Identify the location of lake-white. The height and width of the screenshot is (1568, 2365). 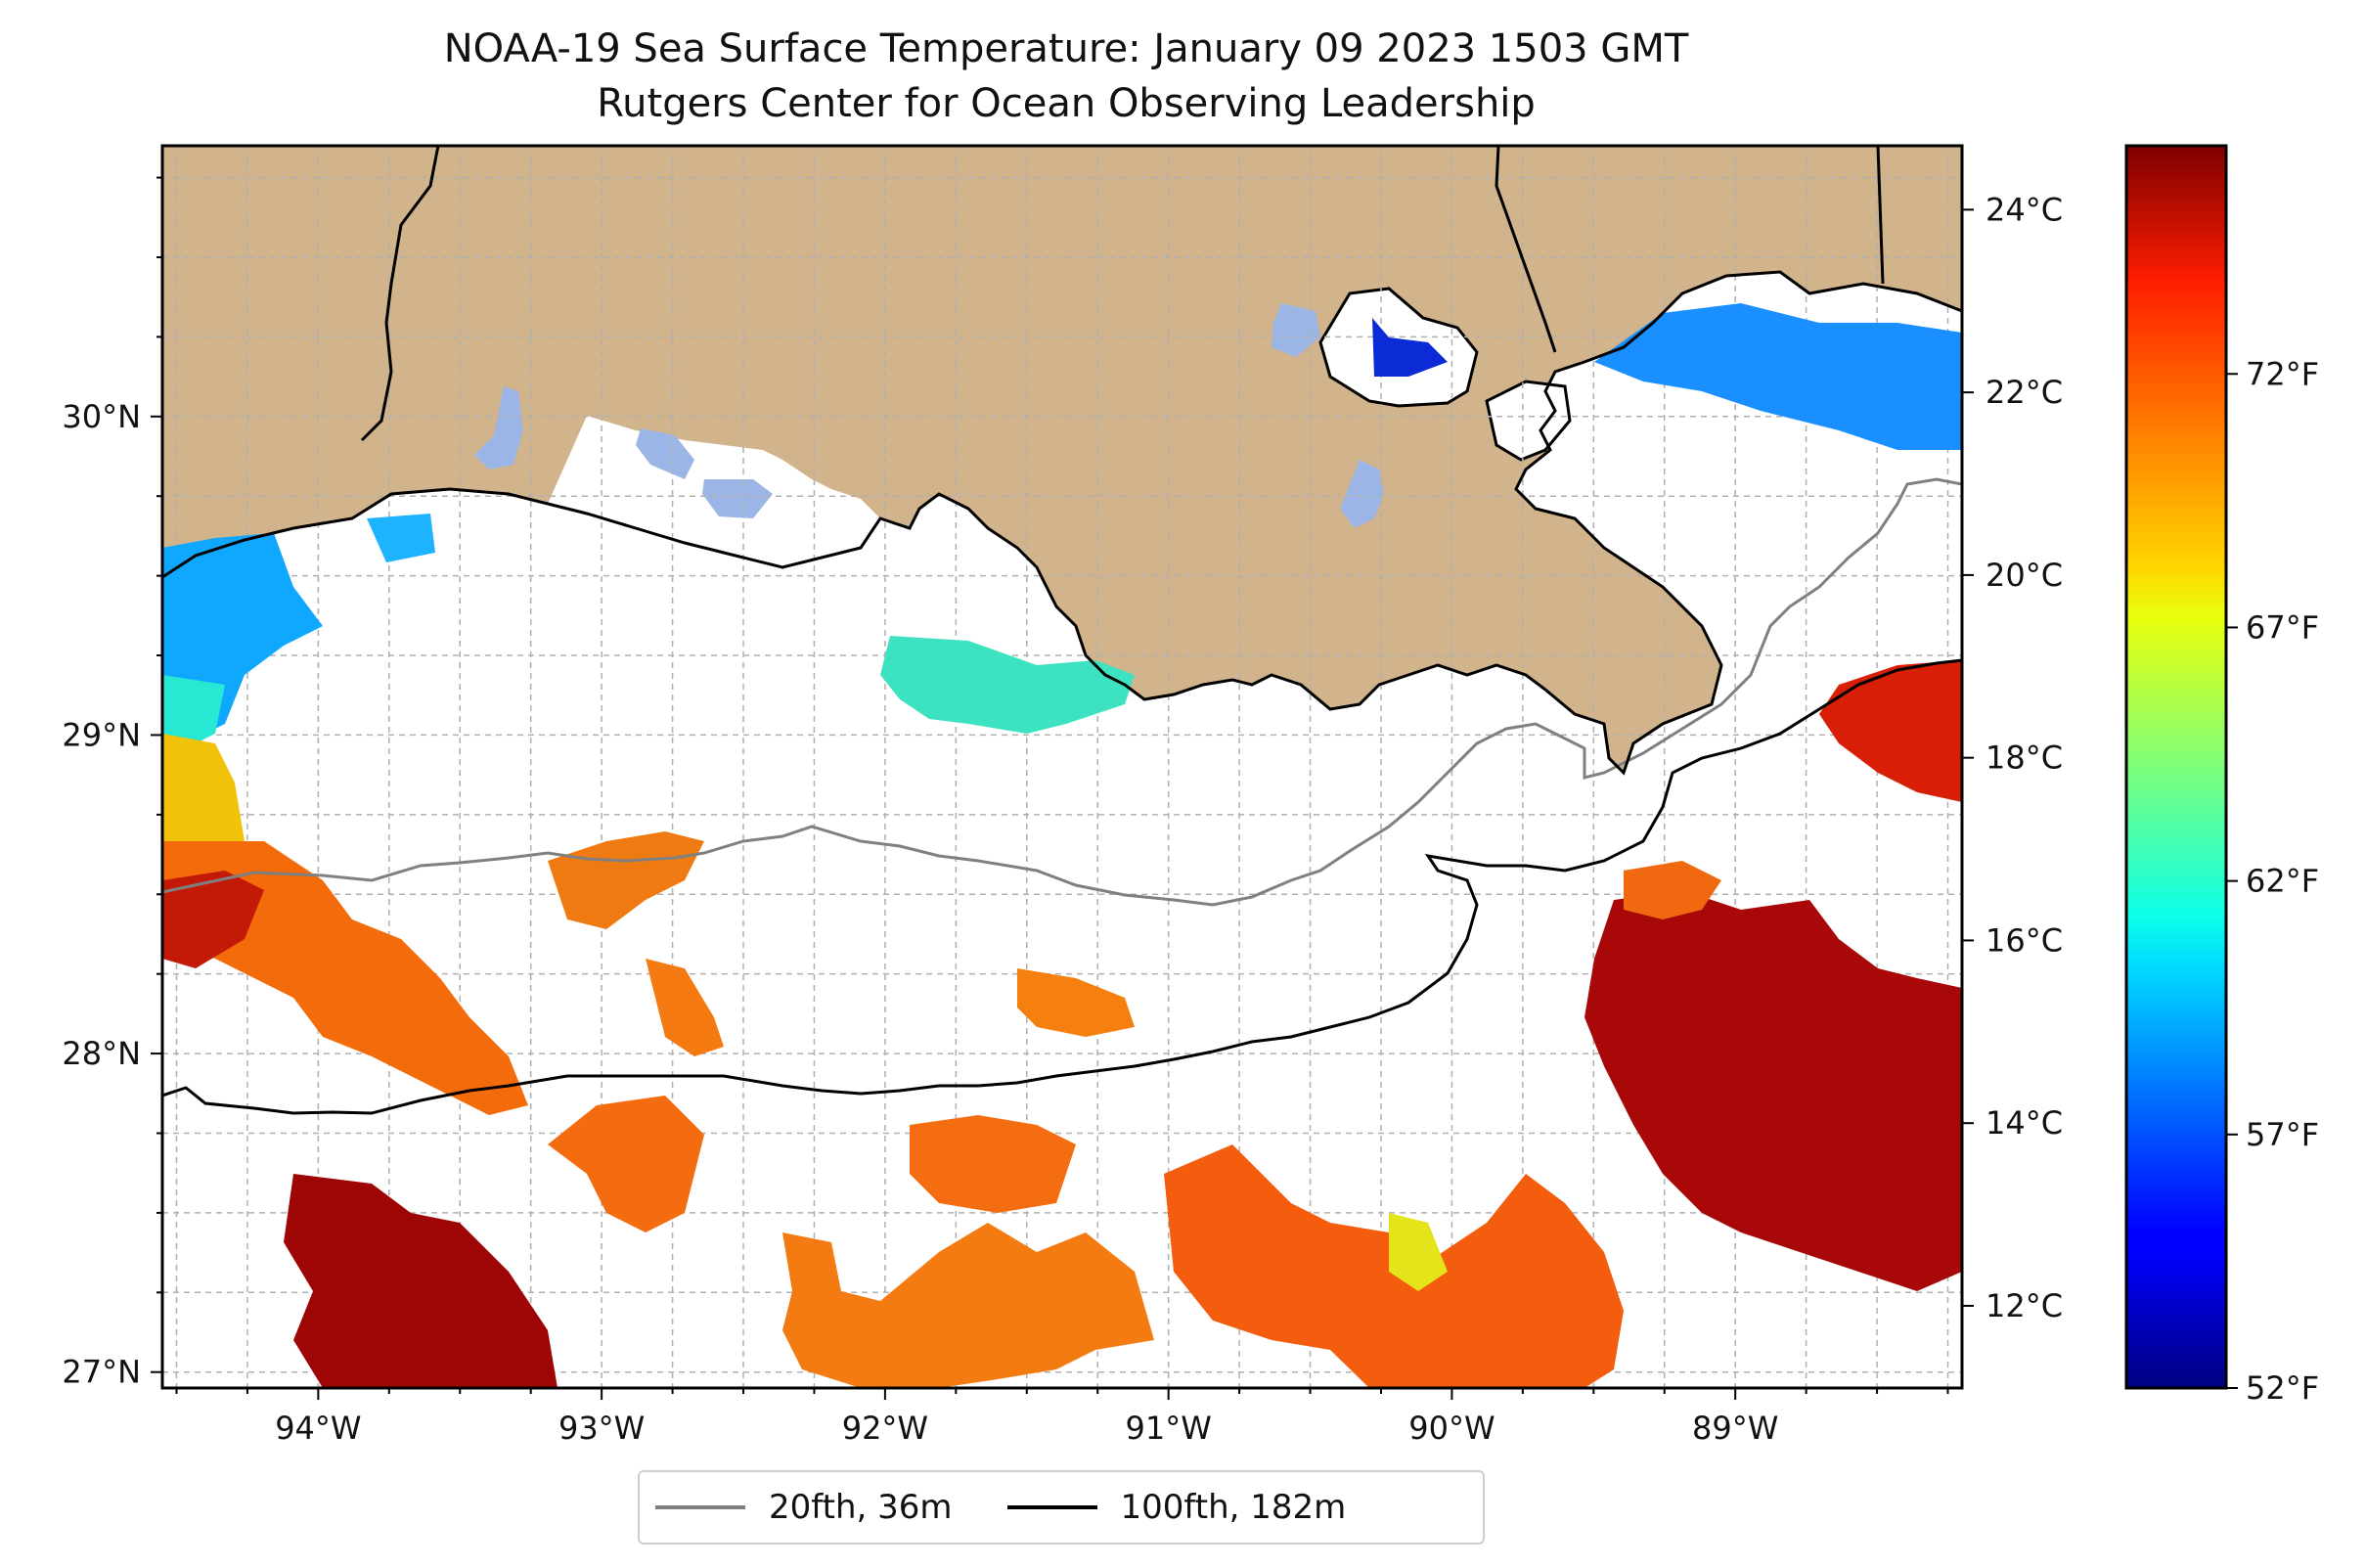
(737, 498).